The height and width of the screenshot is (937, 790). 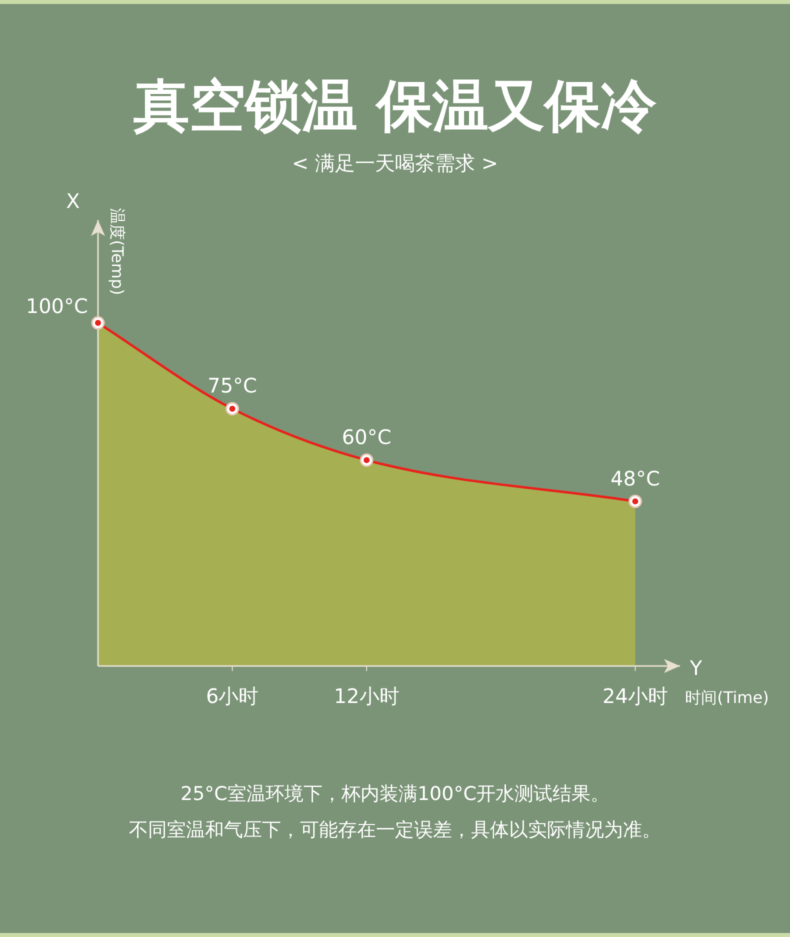 I want to click on data-label: 100°C, so click(x=57, y=306).